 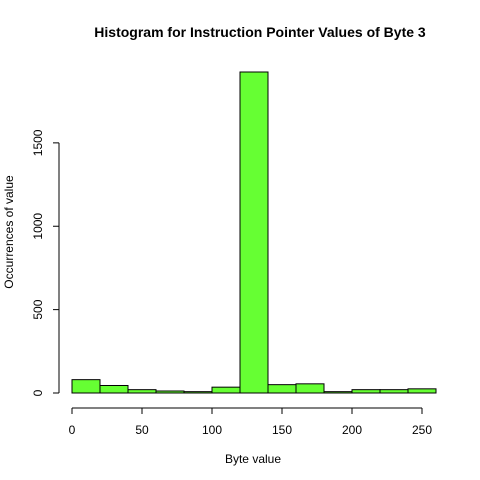 I want to click on x-tick-label-2: 100, so click(x=212, y=430).